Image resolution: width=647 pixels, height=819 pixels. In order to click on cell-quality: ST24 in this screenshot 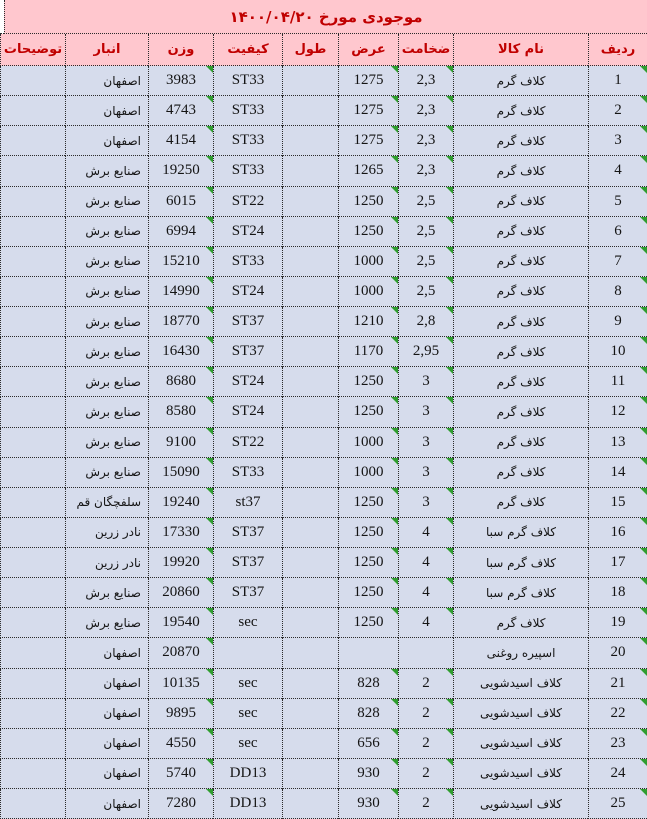, I will do `click(247, 382)`.